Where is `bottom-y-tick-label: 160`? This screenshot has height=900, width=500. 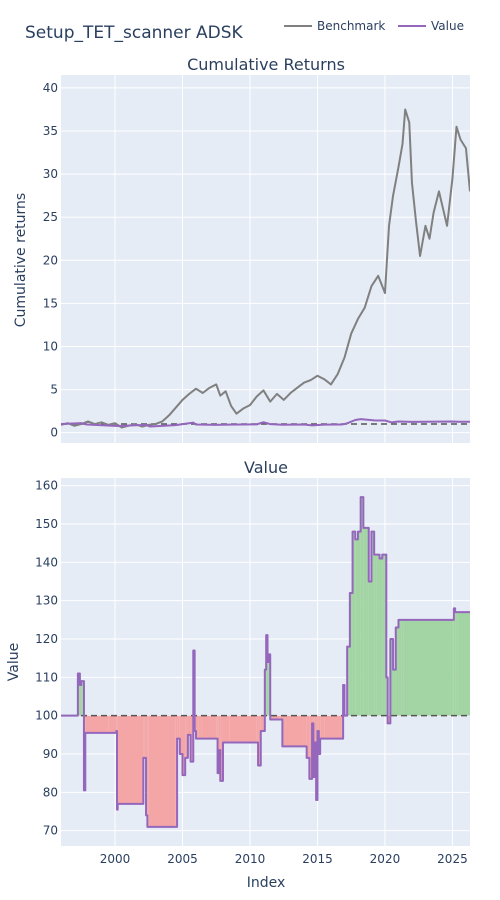
bottom-y-tick-label: 160 is located at coordinates (46, 486).